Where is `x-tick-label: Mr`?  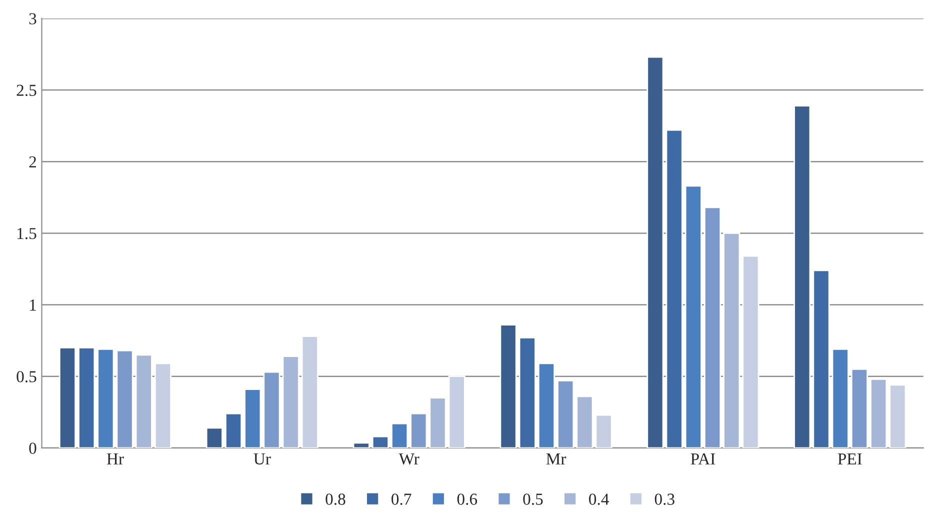 x-tick-label: Mr is located at coordinates (556, 458).